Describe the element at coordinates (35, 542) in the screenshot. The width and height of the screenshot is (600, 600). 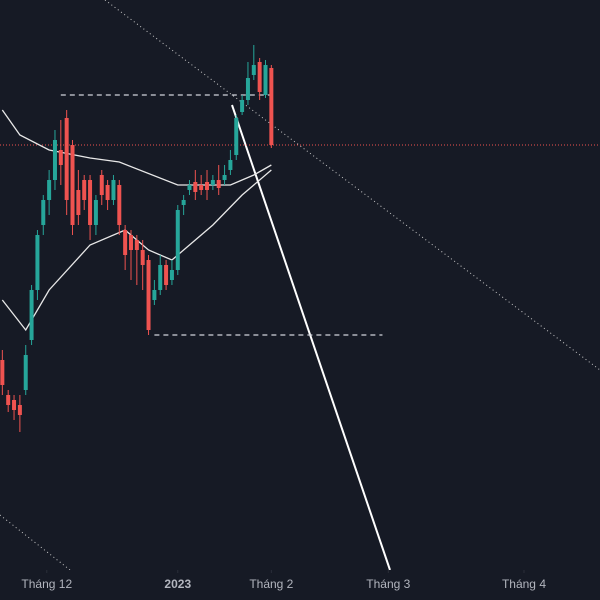
I see `trend-line` at that location.